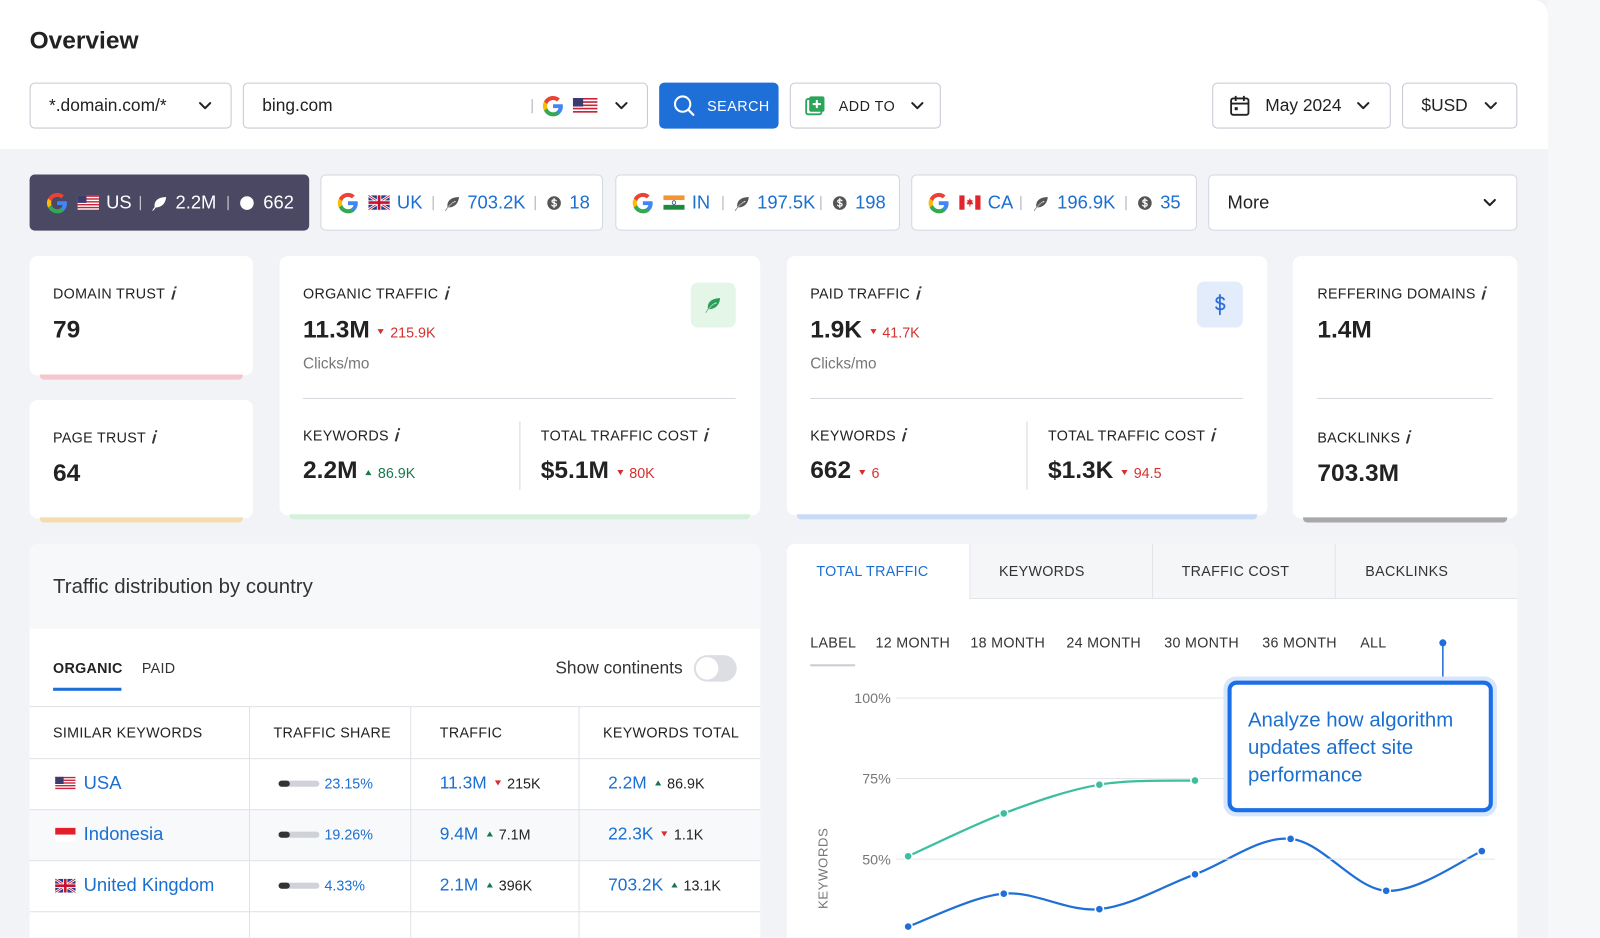  Describe the element at coordinates (196, 201) in the screenshot. I see `organic-keywords: 2.2M` at that location.